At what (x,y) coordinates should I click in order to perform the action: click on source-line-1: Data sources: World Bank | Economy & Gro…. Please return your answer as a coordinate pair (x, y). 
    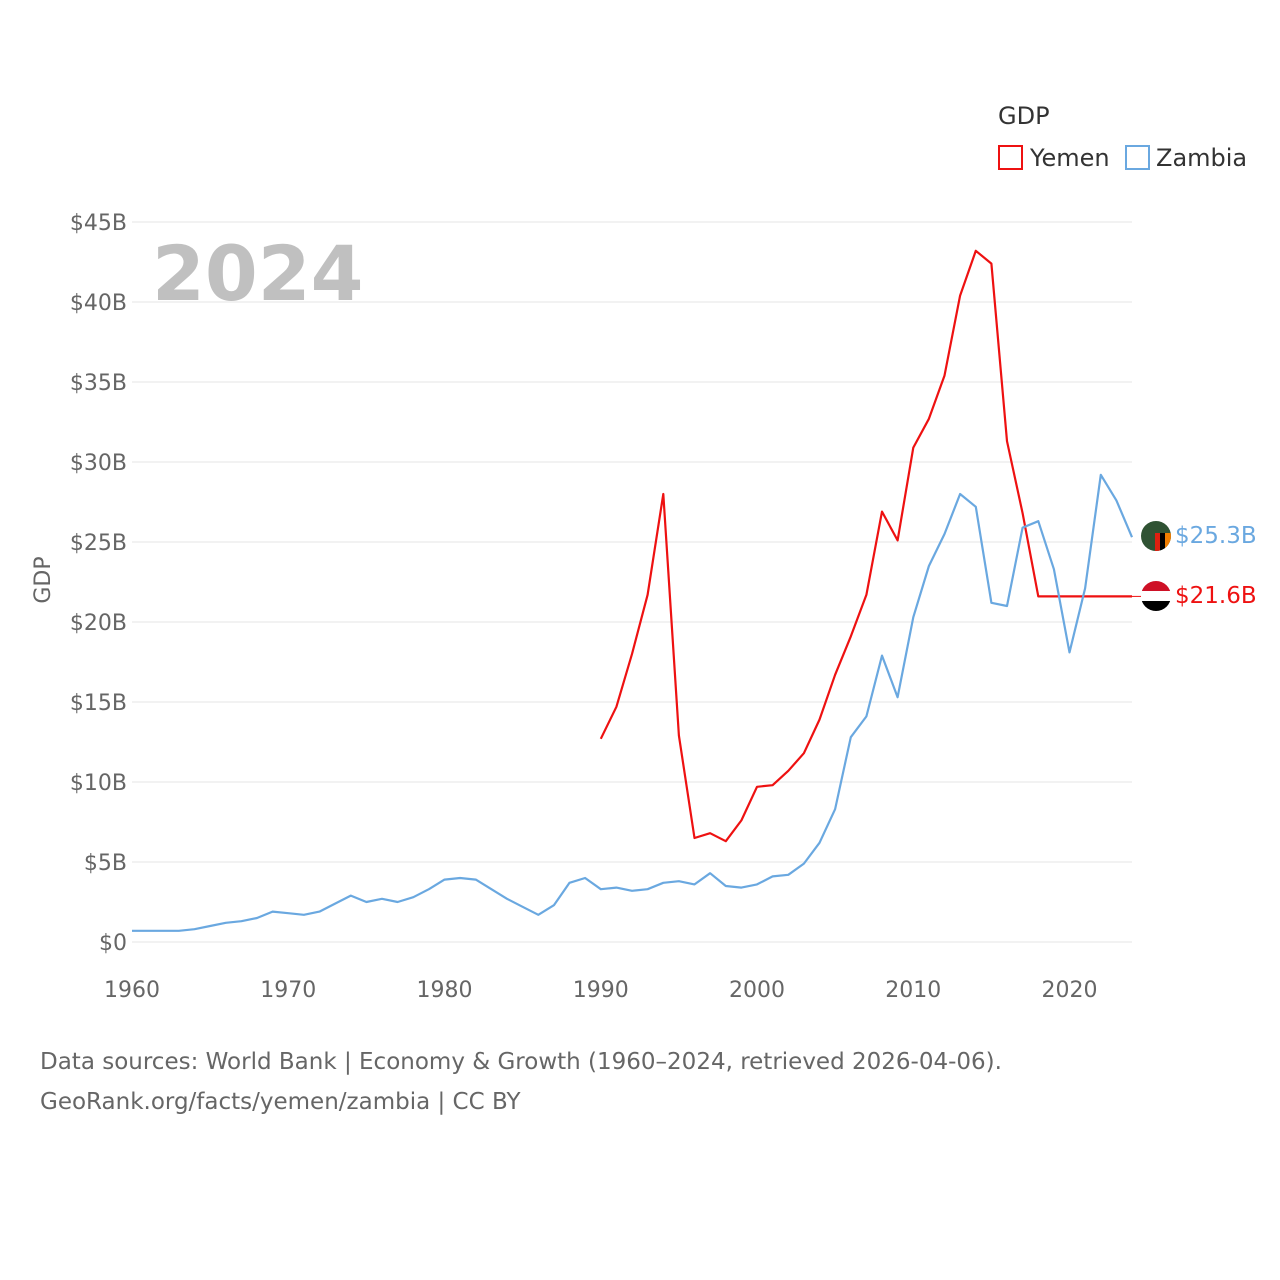
    Looking at the image, I should click on (521, 1062).